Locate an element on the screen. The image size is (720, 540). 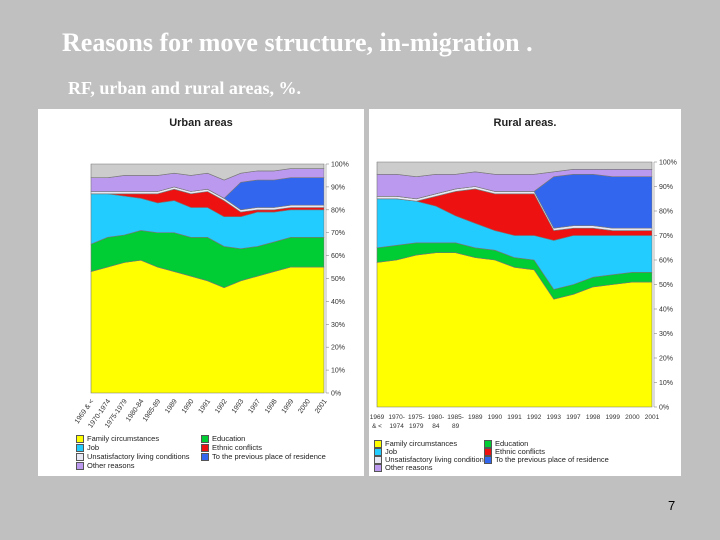
x-tick-label: 2000 is located at coordinates (632, 417).